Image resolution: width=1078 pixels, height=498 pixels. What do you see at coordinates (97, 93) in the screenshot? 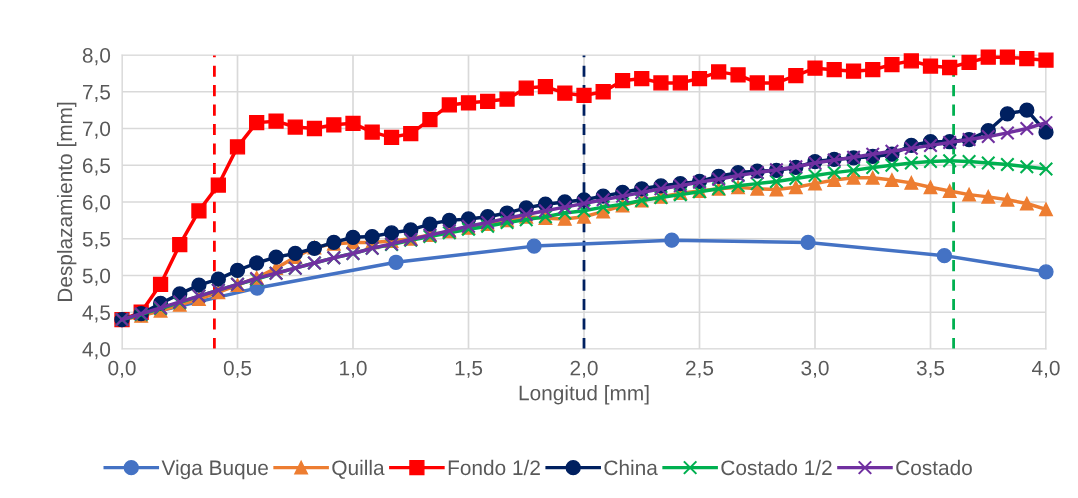
I see `y-tick-label: 7,5` at bounding box center [97, 93].